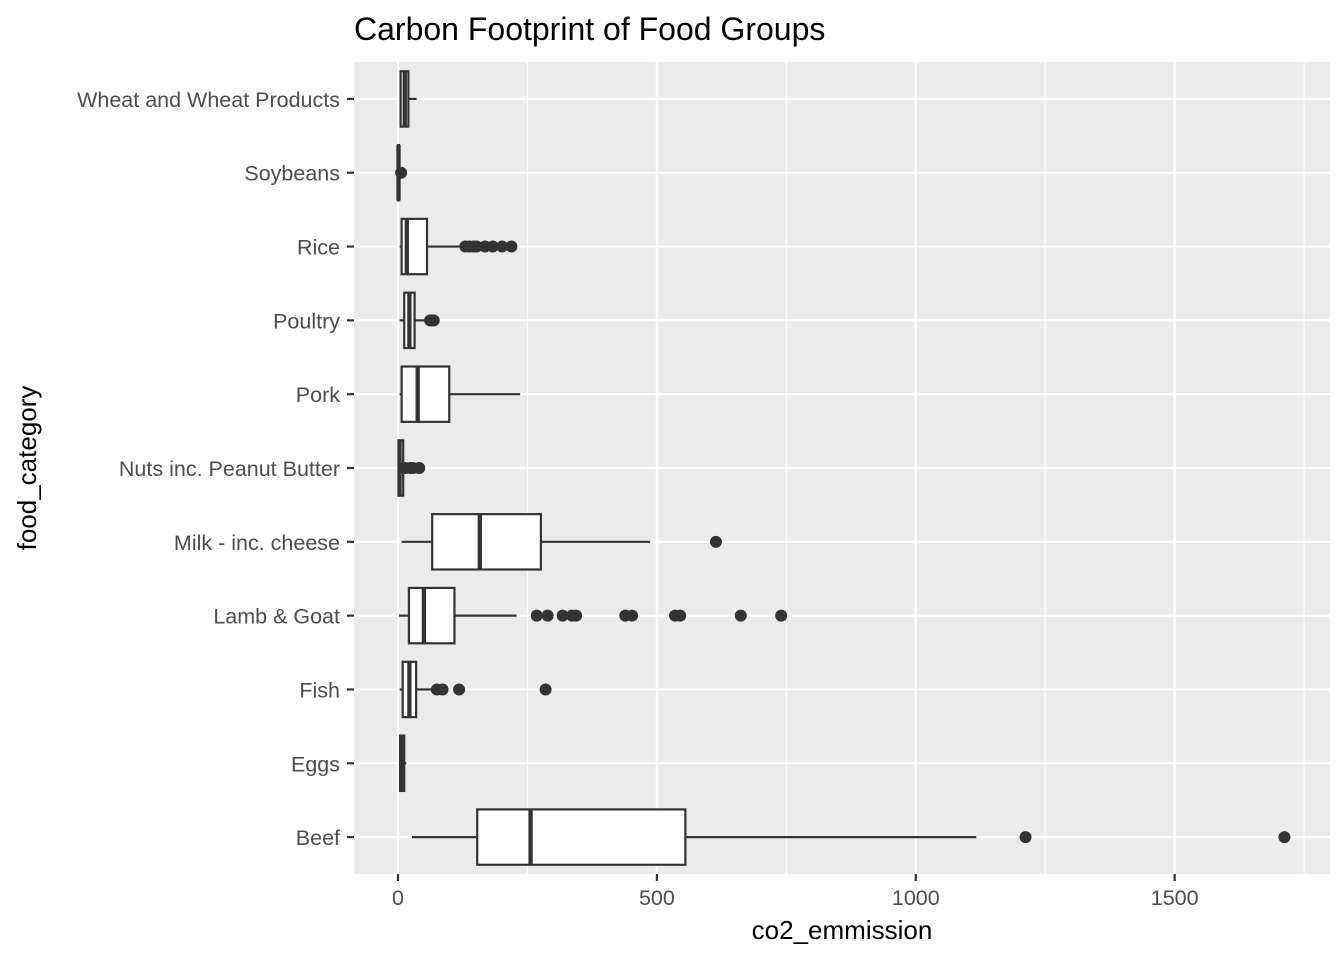 This screenshot has height=960, width=1344. What do you see at coordinates (419, 320) in the screenshot?
I see `box-poultry` at bounding box center [419, 320].